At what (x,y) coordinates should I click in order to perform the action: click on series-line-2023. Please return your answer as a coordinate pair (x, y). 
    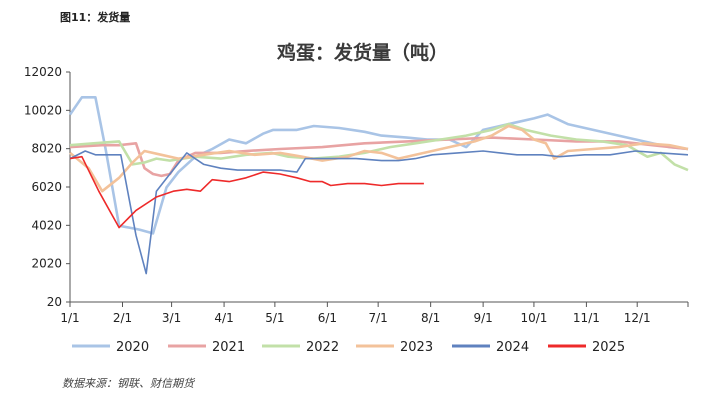
    Looking at the image, I should click on (379, 158).